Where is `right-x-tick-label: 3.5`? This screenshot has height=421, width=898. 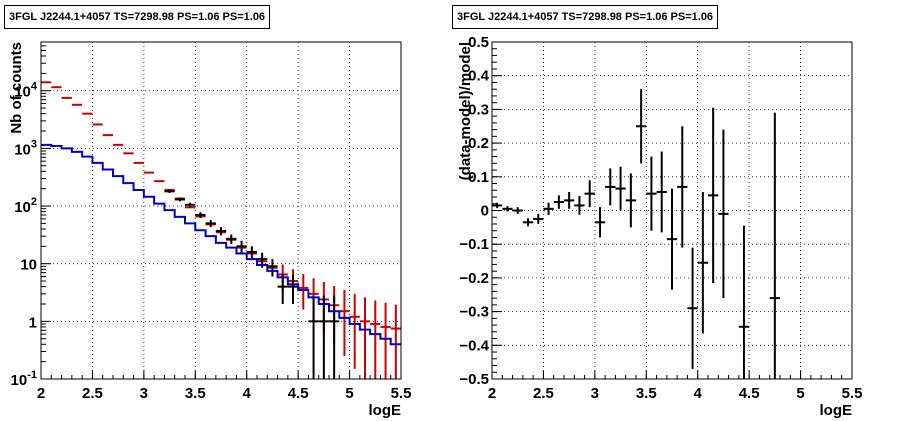 right-x-tick-label: 3.5 is located at coordinates (646, 393).